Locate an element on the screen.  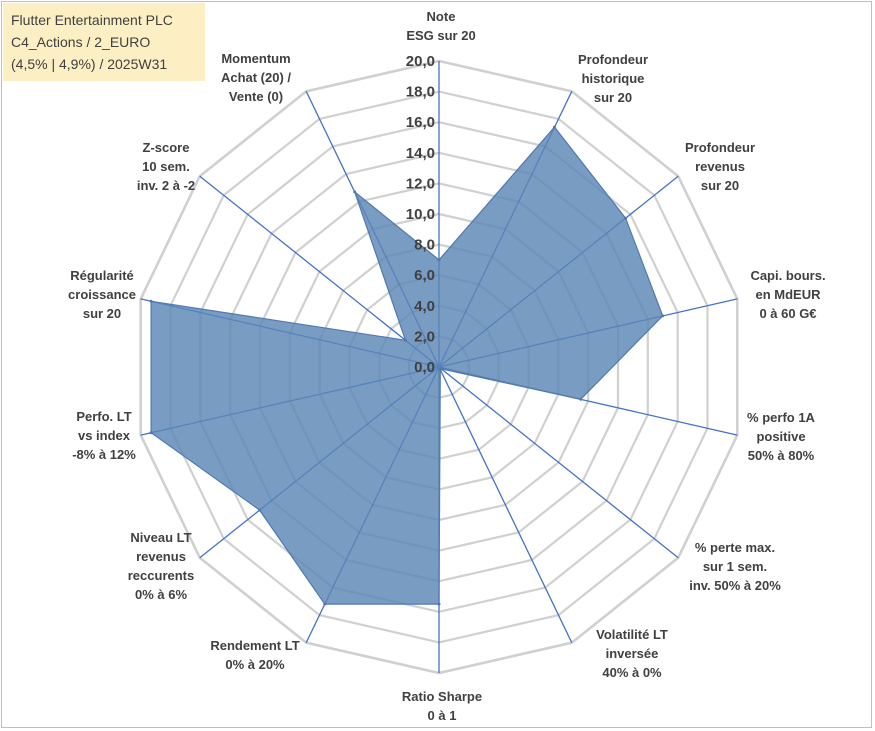
axis-label: Momentum Achat (20) / Vente (0) is located at coordinates (256, 77).